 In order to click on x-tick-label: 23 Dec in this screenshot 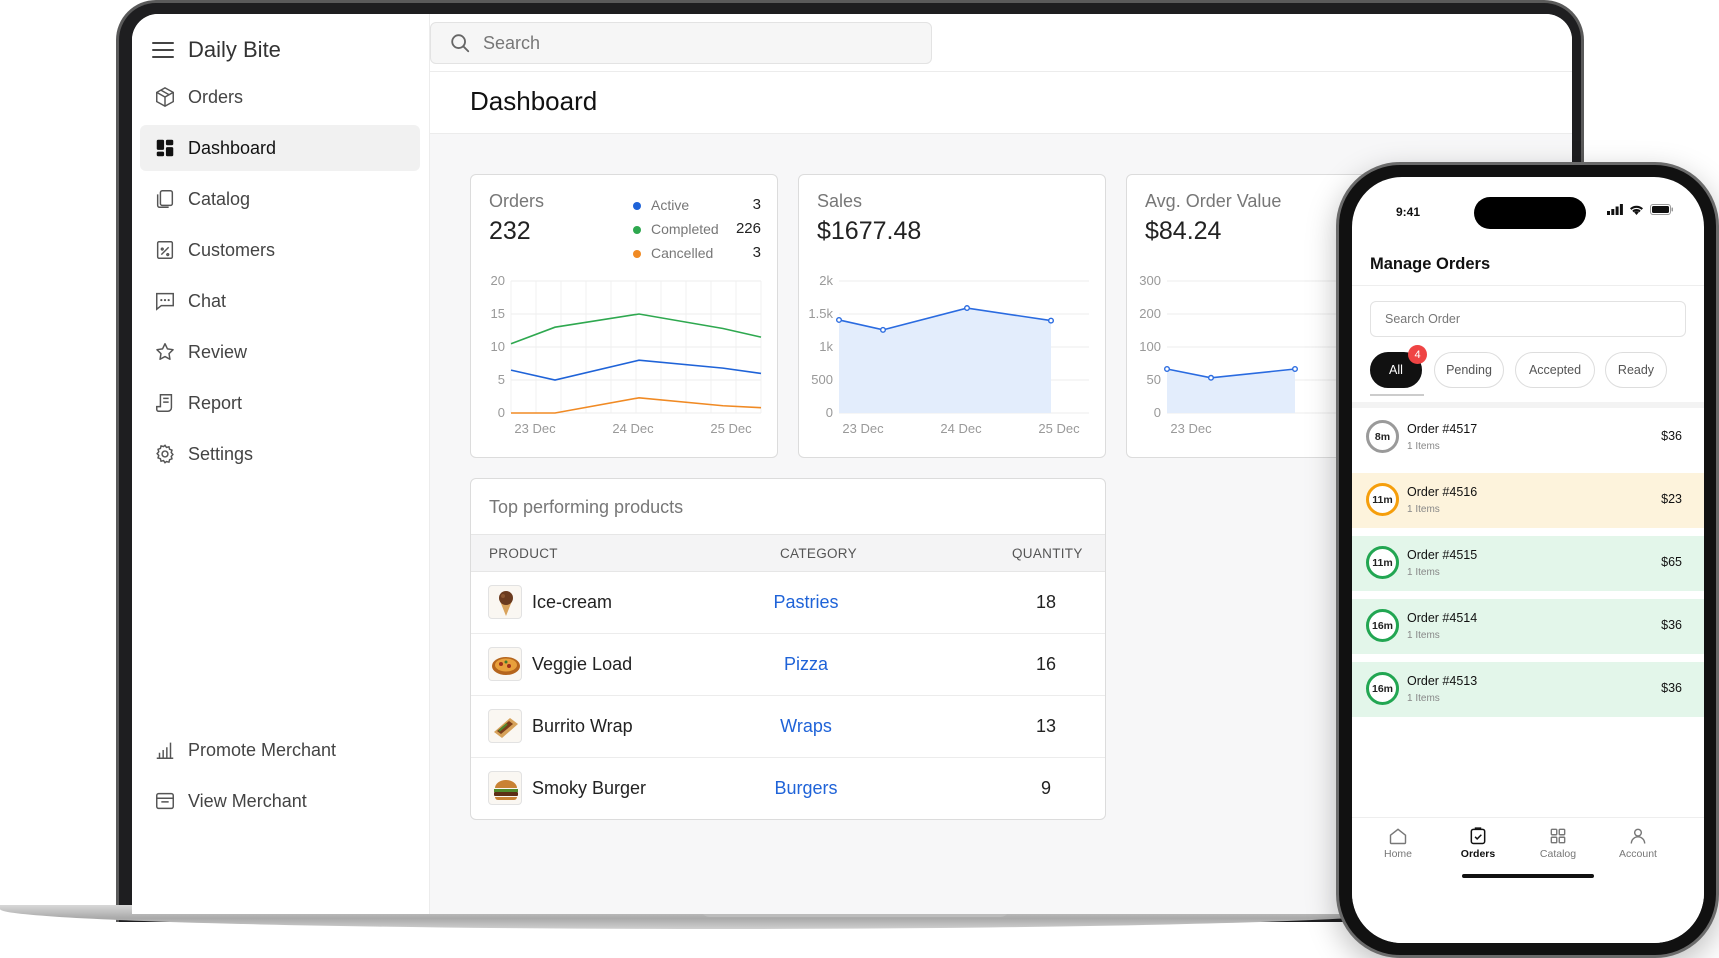, I will do `click(535, 428)`.